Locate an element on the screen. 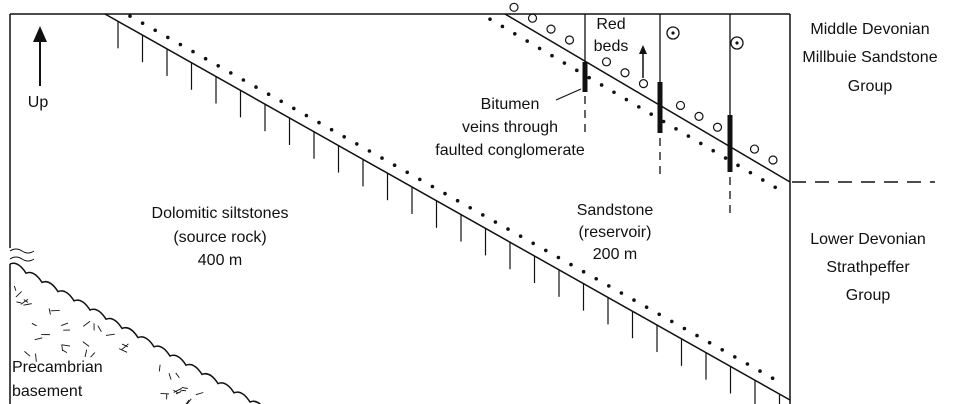 Image resolution: width=959 pixels, height=404 pixels. upper-boundary is located at coordinates (647, 98).